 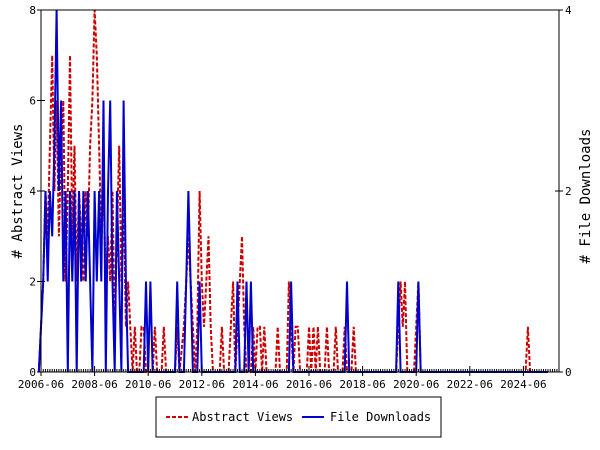 I want to click on x-tick-label: 2018-06, so click(x=362, y=384).